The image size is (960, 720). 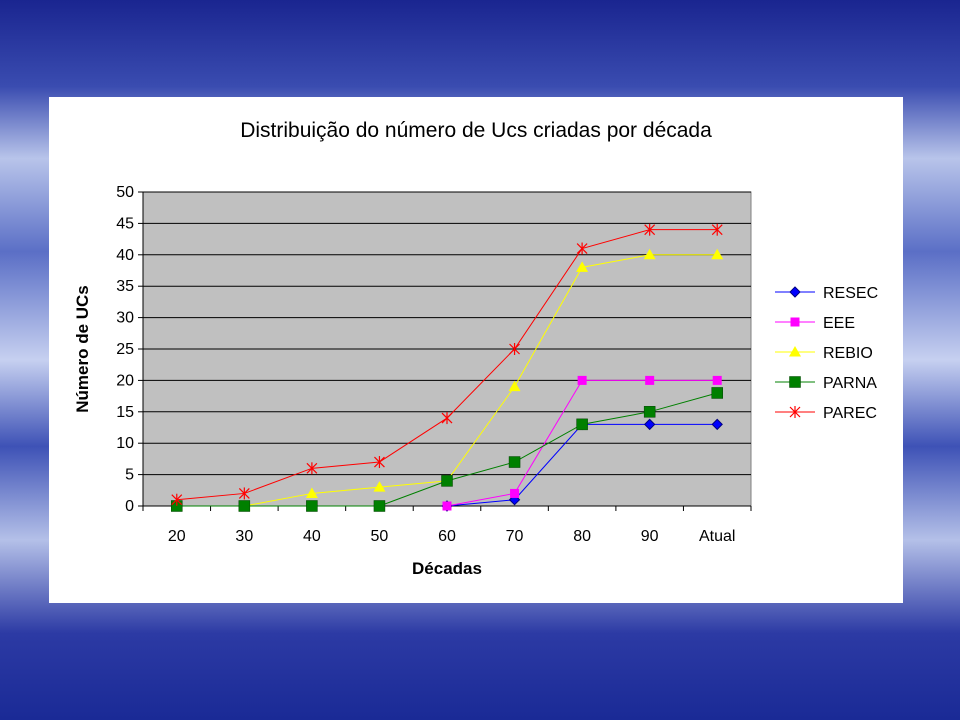 What do you see at coordinates (815, 323) in the screenshot?
I see `legend-item-eee: EEE` at bounding box center [815, 323].